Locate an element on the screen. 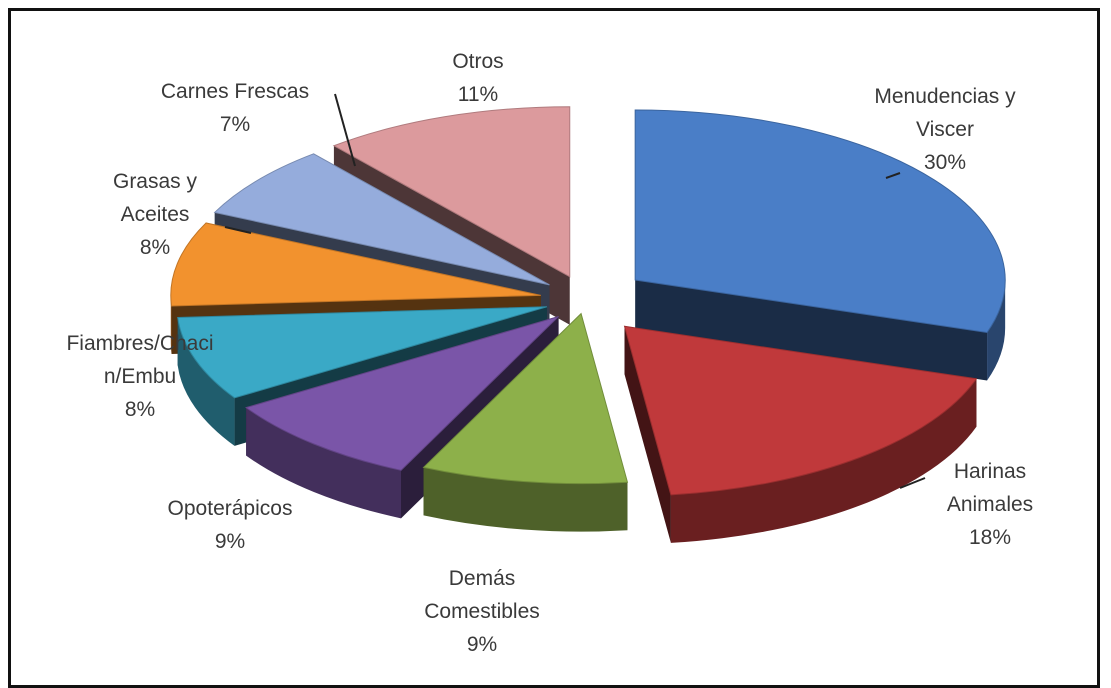 The image size is (1111, 688). slice-label: Harinas Animales 18% is located at coordinates (990, 504).